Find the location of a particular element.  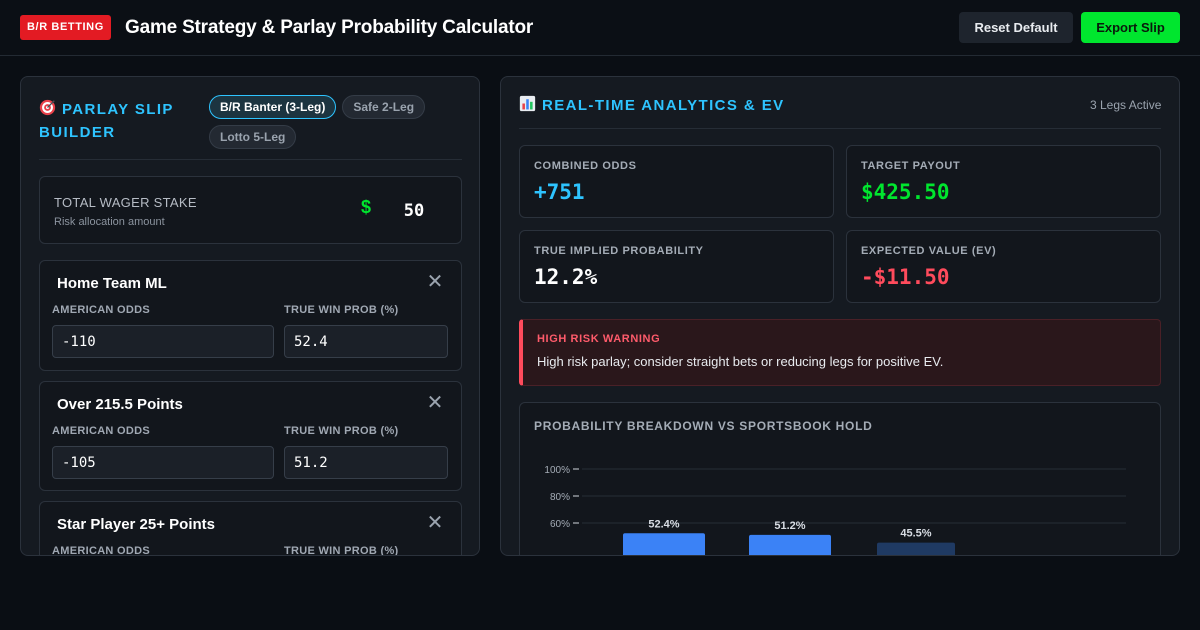

currency-symbol: $ is located at coordinates (366, 207).